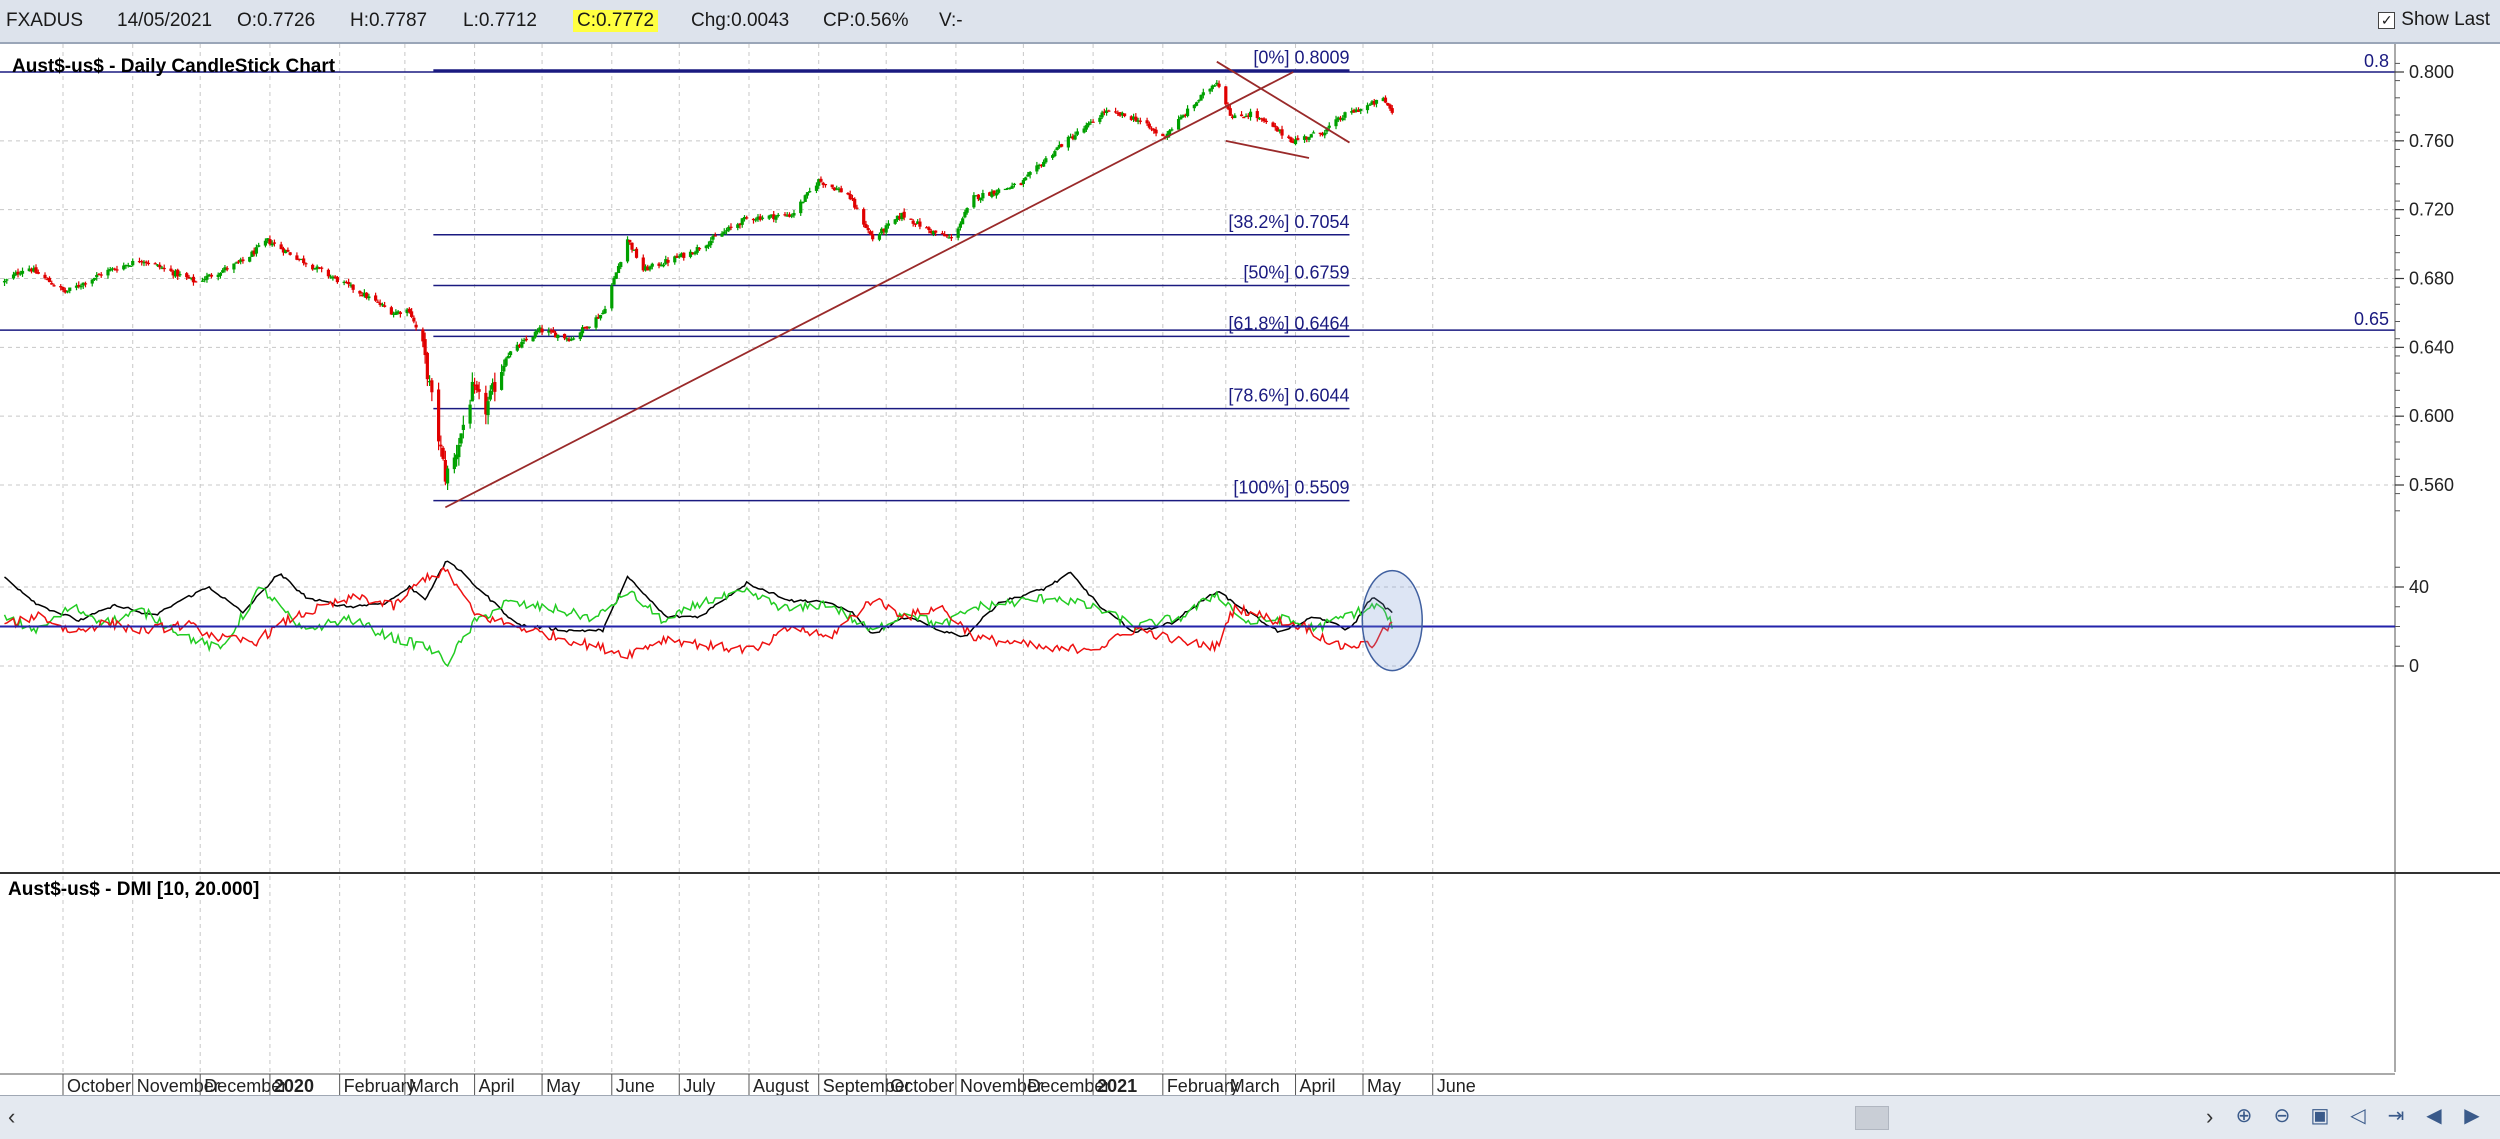 This screenshot has height=1139, width=2500. What do you see at coordinates (2210, 1116) in the screenshot?
I see `scroll-right-arrow: ›` at bounding box center [2210, 1116].